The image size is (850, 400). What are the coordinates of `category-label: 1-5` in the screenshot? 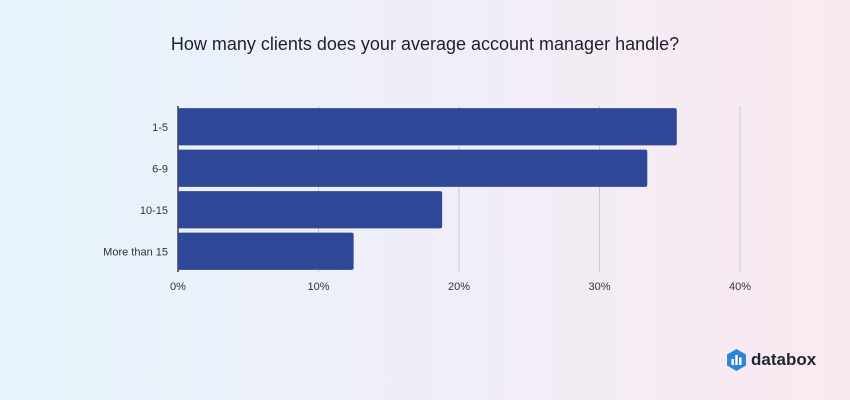 It's located at (160, 128).